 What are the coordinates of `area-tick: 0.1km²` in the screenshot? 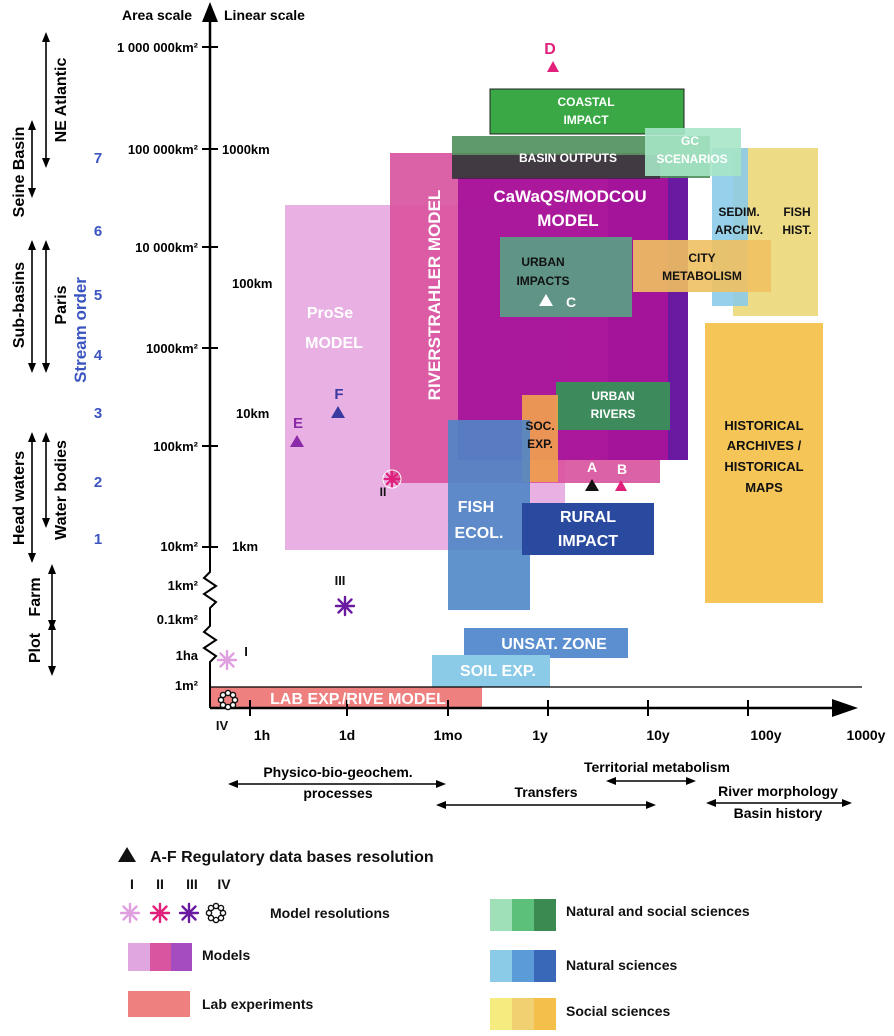 It's located at (178, 619).